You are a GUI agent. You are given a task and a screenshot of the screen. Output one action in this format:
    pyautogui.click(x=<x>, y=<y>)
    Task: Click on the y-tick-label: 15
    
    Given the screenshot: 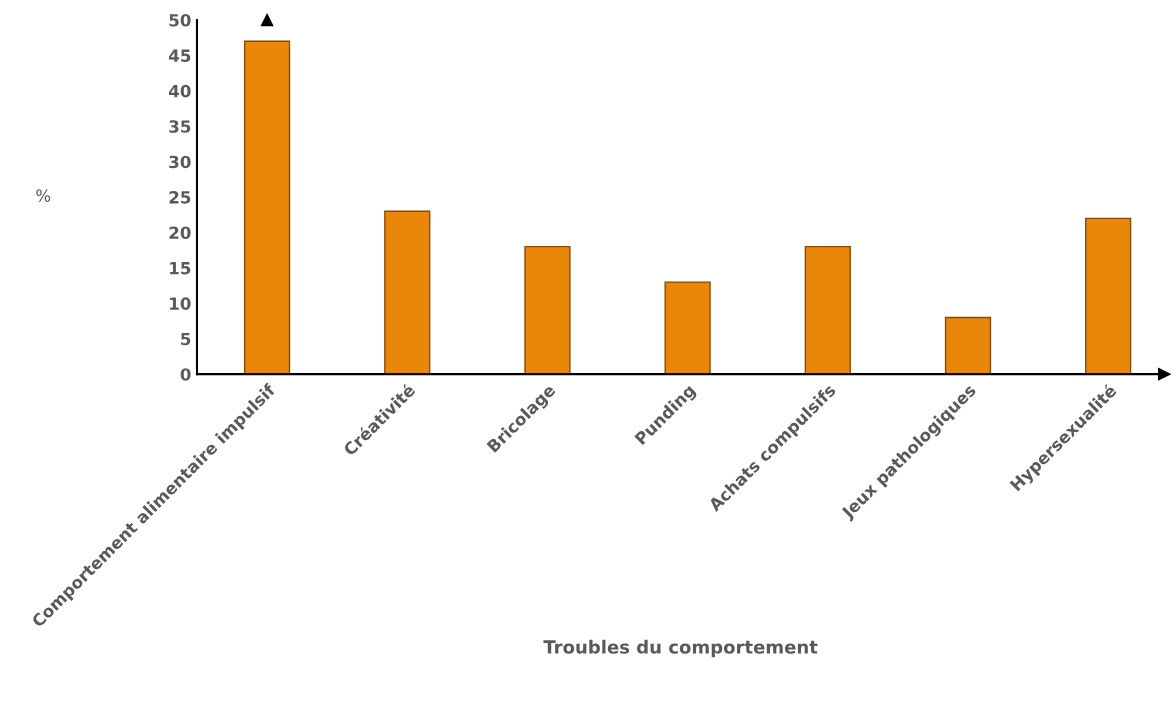 What is the action you would take?
    pyautogui.click(x=180, y=268)
    